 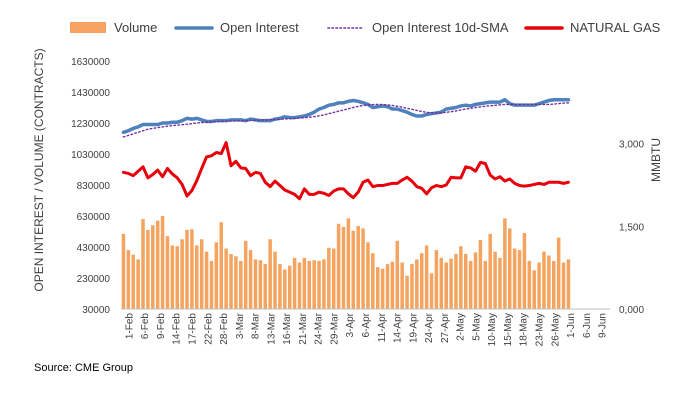 I want to click on series-line-open-interest-10d-sma, so click(x=346, y=120).